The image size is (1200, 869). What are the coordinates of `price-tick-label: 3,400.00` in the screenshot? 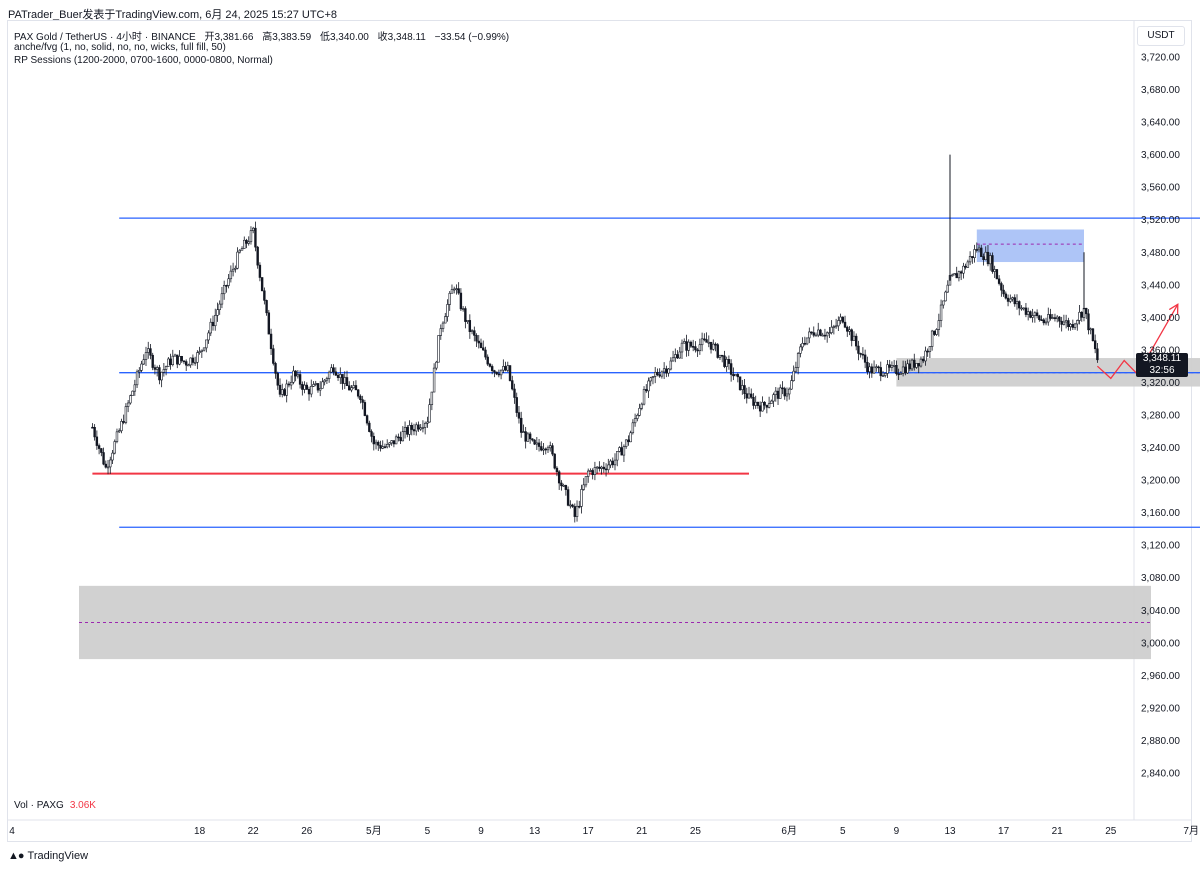 It's located at (1160, 318).